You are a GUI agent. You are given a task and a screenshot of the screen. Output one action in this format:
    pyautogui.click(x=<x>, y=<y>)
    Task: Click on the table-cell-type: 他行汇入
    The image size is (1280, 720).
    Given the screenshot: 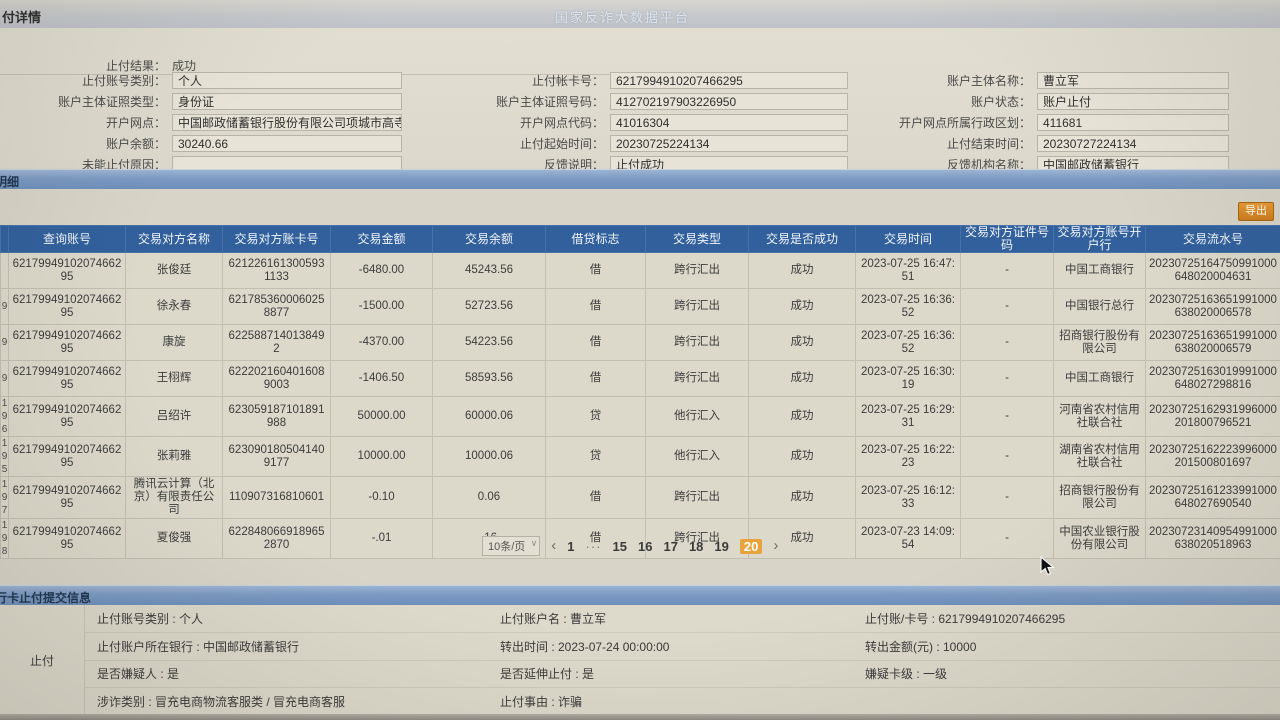 What is the action you would take?
    pyautogui.click(x=697, y=416)
    